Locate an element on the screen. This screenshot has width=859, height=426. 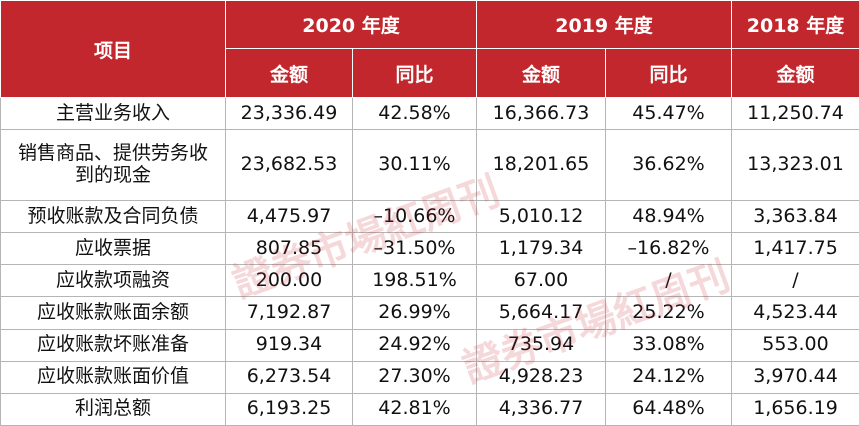
header-year-2018: 2018 年度 is located at coordinates (795, 24).